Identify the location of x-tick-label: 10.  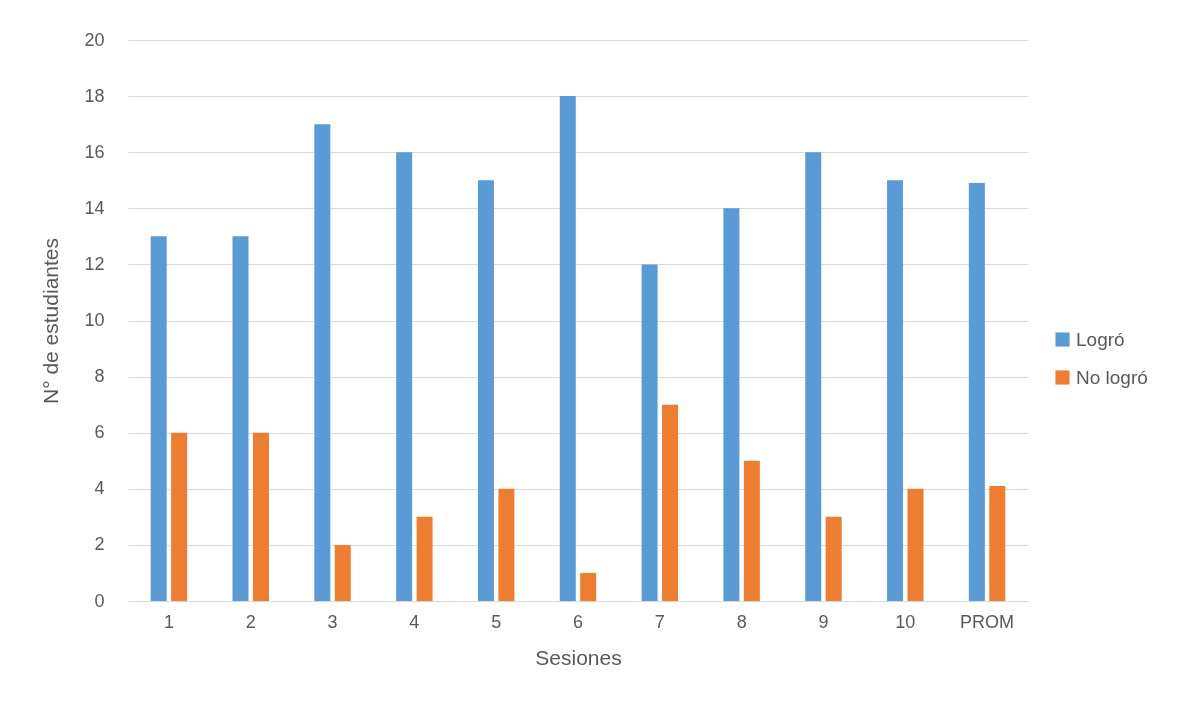
(905, 621).